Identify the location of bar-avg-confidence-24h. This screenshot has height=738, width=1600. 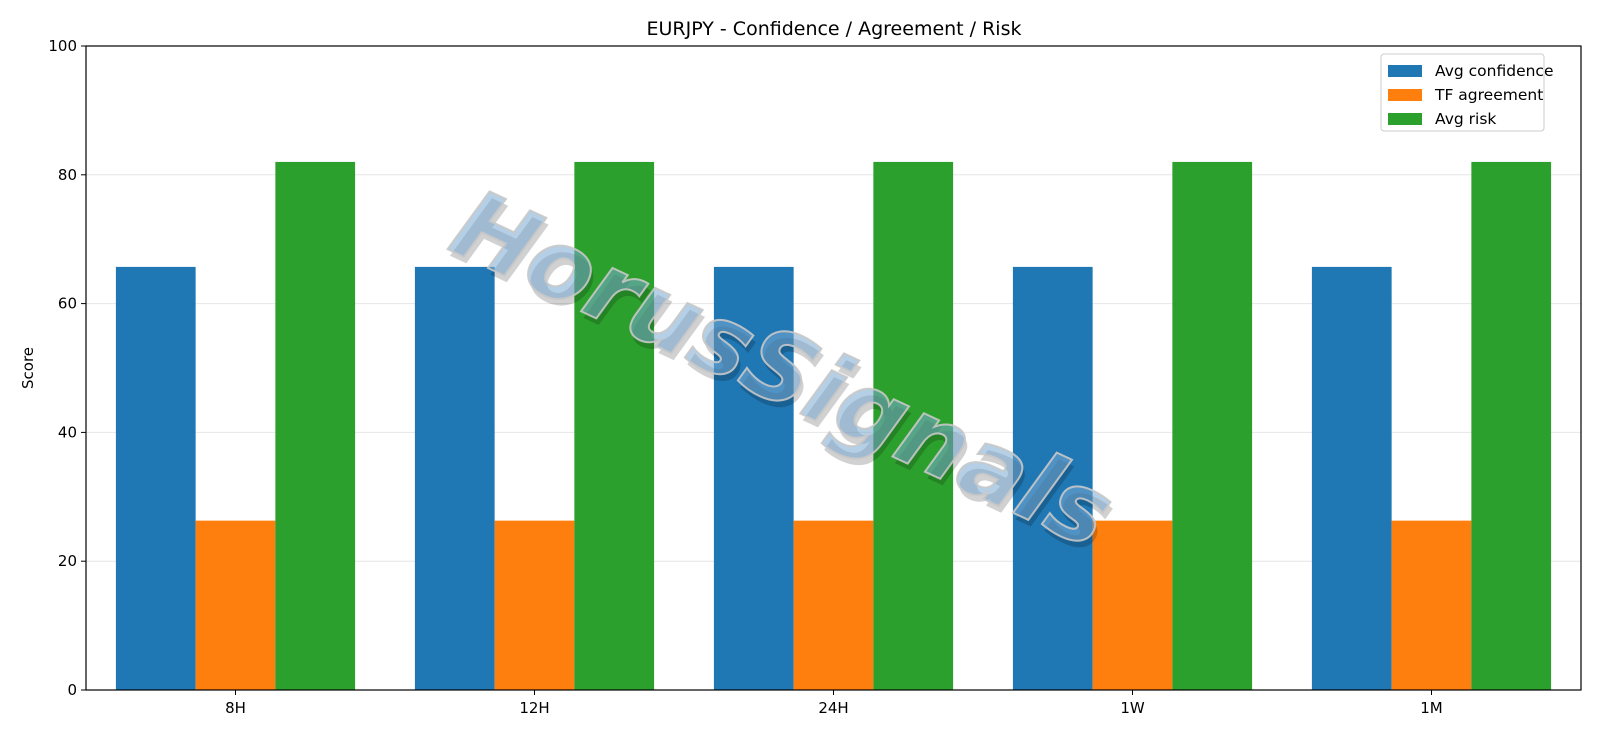
(753, 478).